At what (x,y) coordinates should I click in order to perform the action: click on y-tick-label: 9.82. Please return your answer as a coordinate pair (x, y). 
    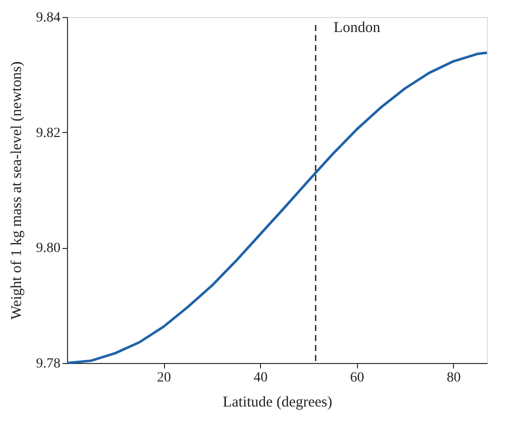
    Looking at the image, I should click on (48, 133).